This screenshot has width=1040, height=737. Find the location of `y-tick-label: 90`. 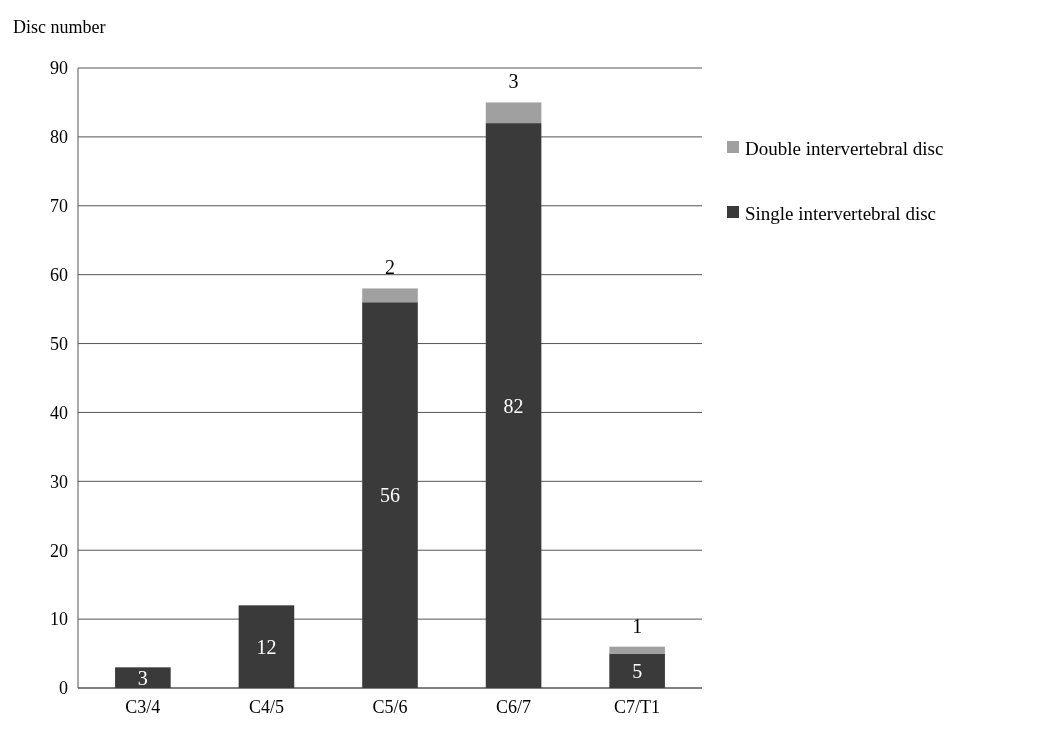

y-tick-label: 90 is located at coordinates (59, 68).